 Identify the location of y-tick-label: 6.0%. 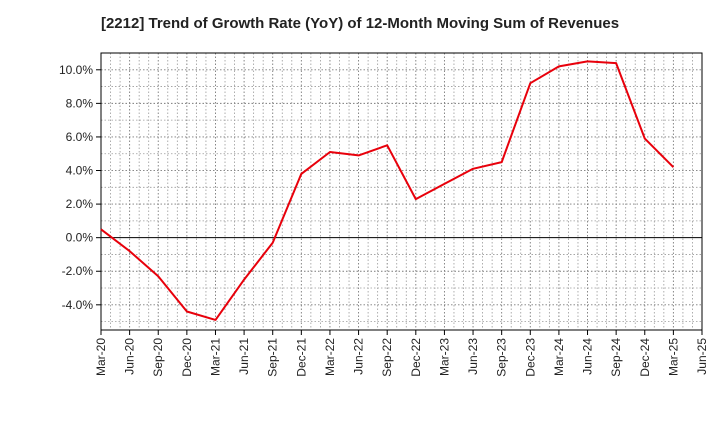
(80, 137).